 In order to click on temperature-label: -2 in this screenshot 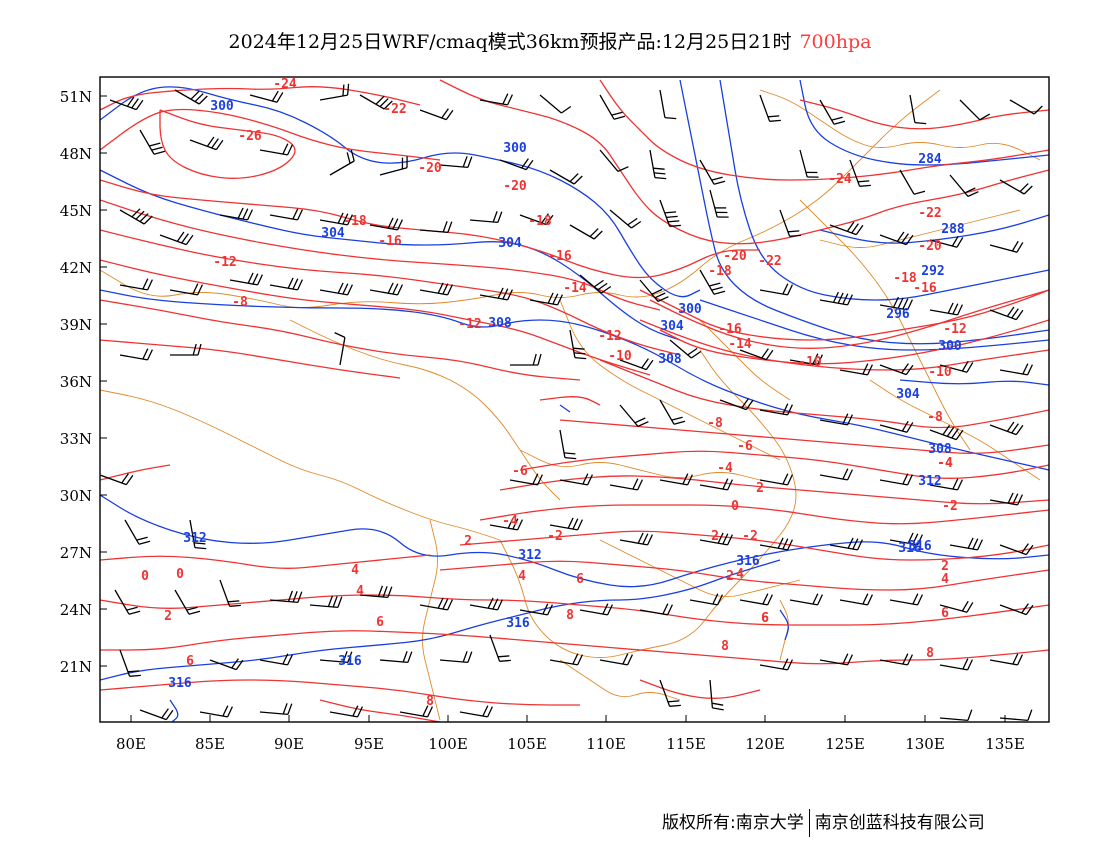, I will do `click(950, 506)`.